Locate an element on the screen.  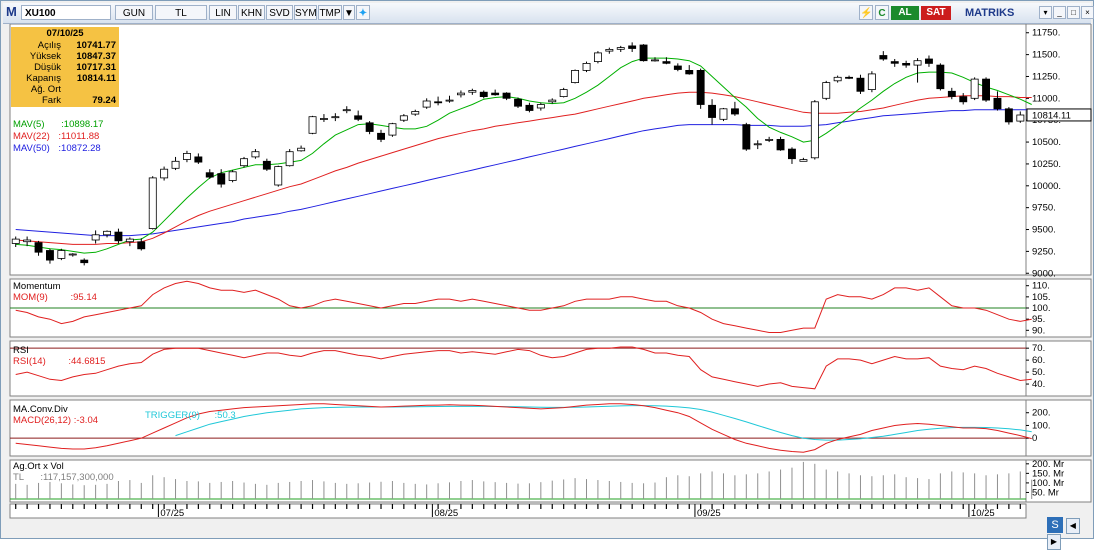
axis-macd is located at coordinates (1058, 428).